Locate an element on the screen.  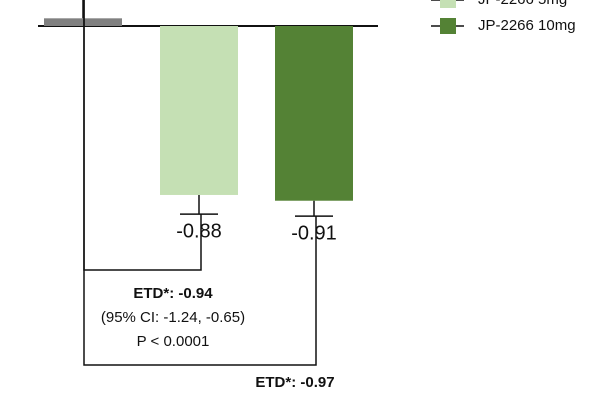
value-label: -0.88 is located at coordinates (199, 231).